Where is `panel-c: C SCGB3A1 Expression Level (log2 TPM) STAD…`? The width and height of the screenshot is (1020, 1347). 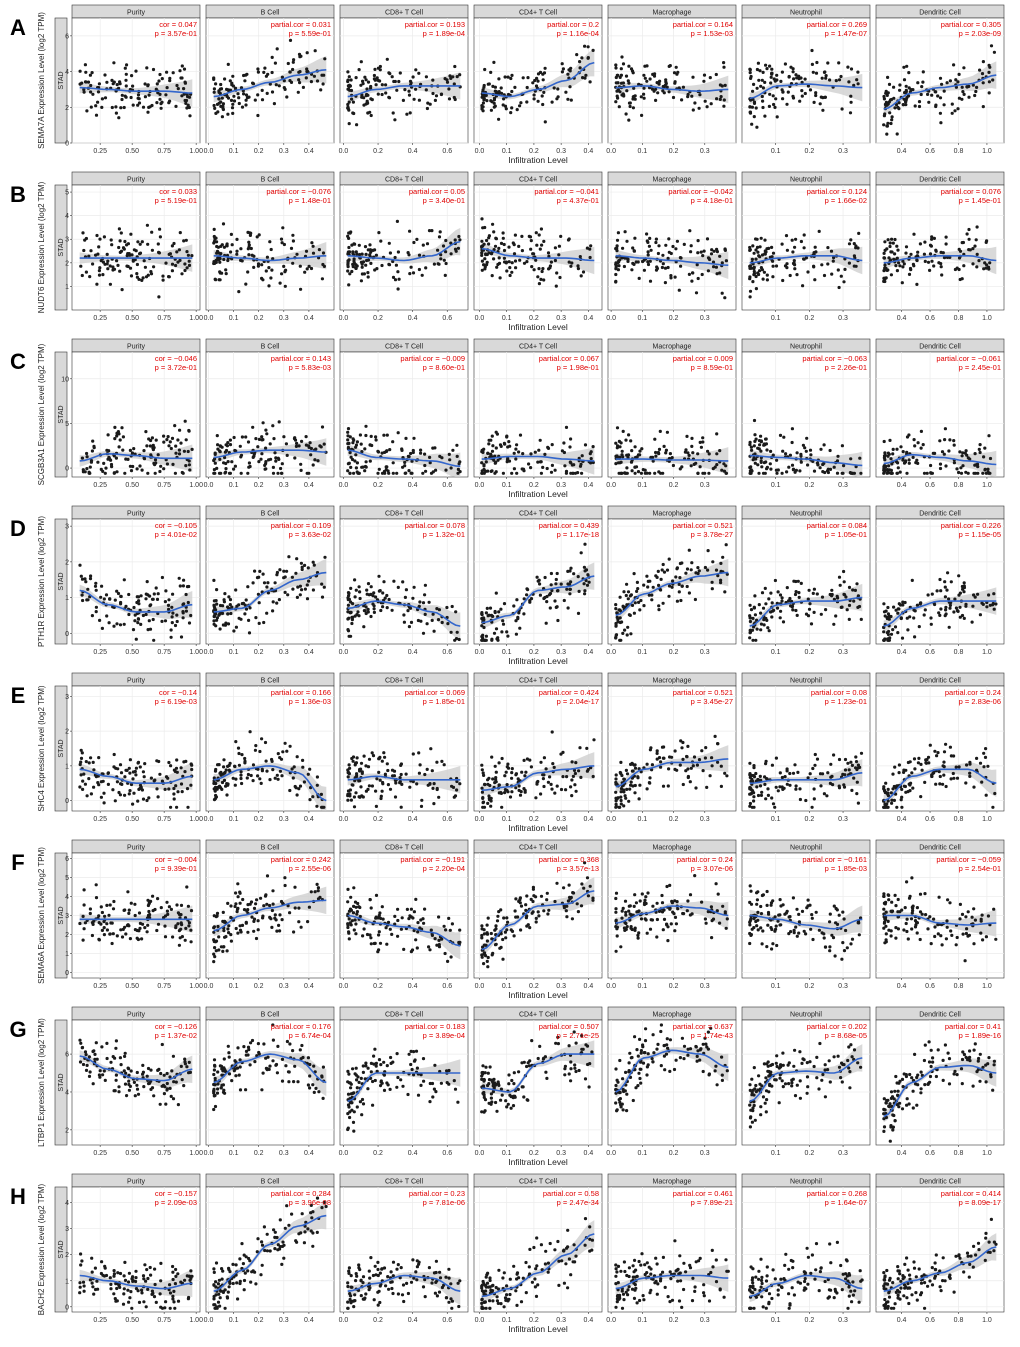
panel-c: C SCGB3A1 Expression Level (log2 TPM) STAD… is located at coordinates (507, 418).